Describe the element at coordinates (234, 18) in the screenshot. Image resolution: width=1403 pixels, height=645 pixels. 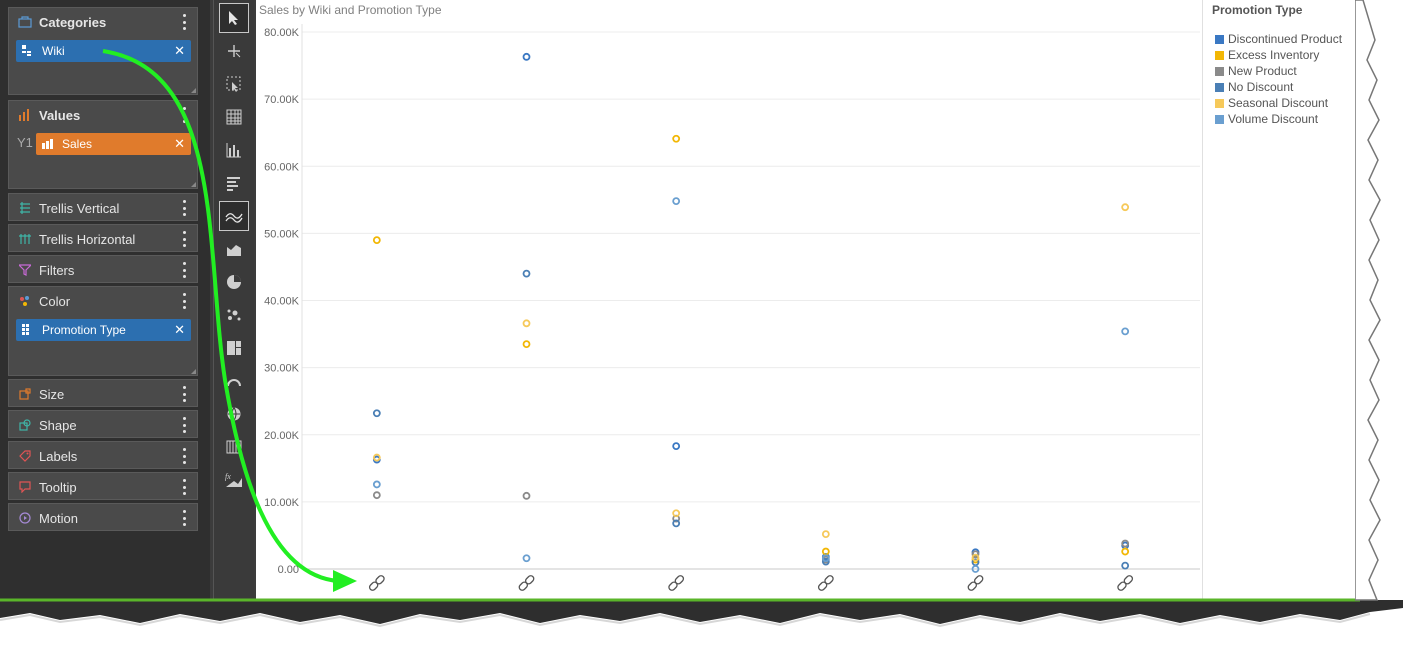
I see `select-tool-icon` at that location.